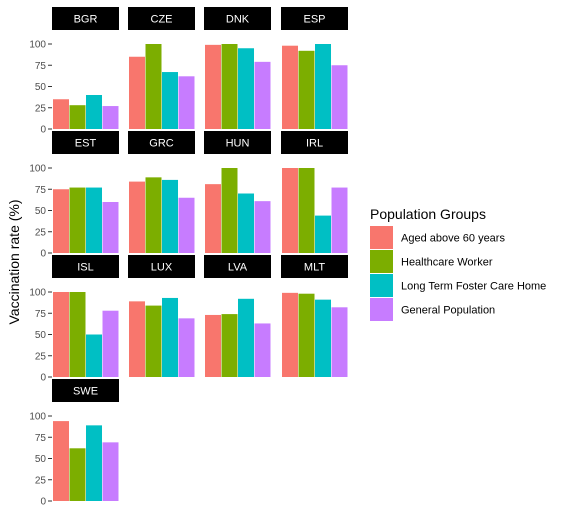 The image size is (572, 505). I want to click on facet-strip-label: MLT, so click(314, 268).